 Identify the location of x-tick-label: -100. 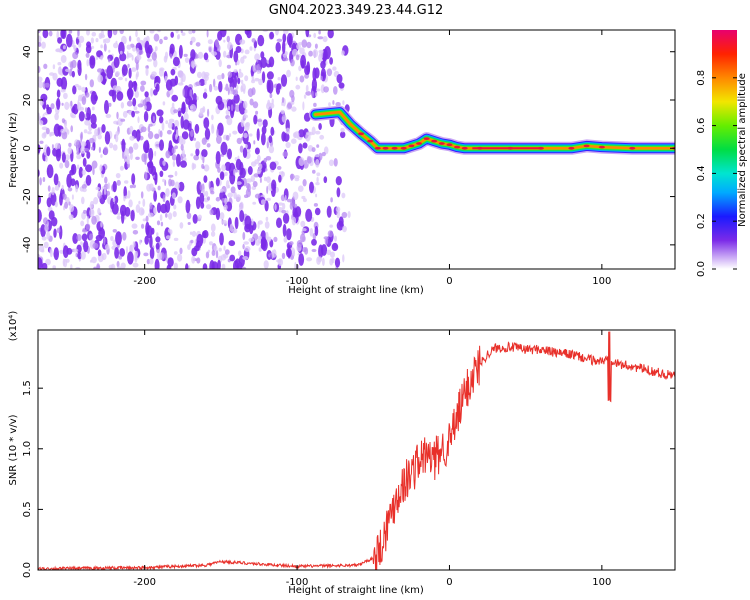
(297, 582).